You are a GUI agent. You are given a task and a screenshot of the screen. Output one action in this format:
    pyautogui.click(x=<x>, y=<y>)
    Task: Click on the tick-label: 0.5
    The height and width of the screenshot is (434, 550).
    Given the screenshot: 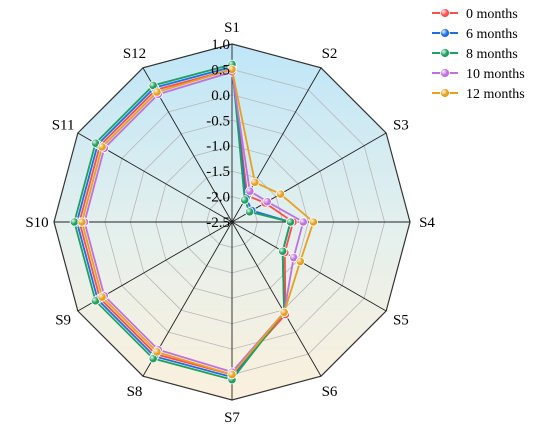 What is the action you would take?
    pyautogui.click(x=220, y=70)
    